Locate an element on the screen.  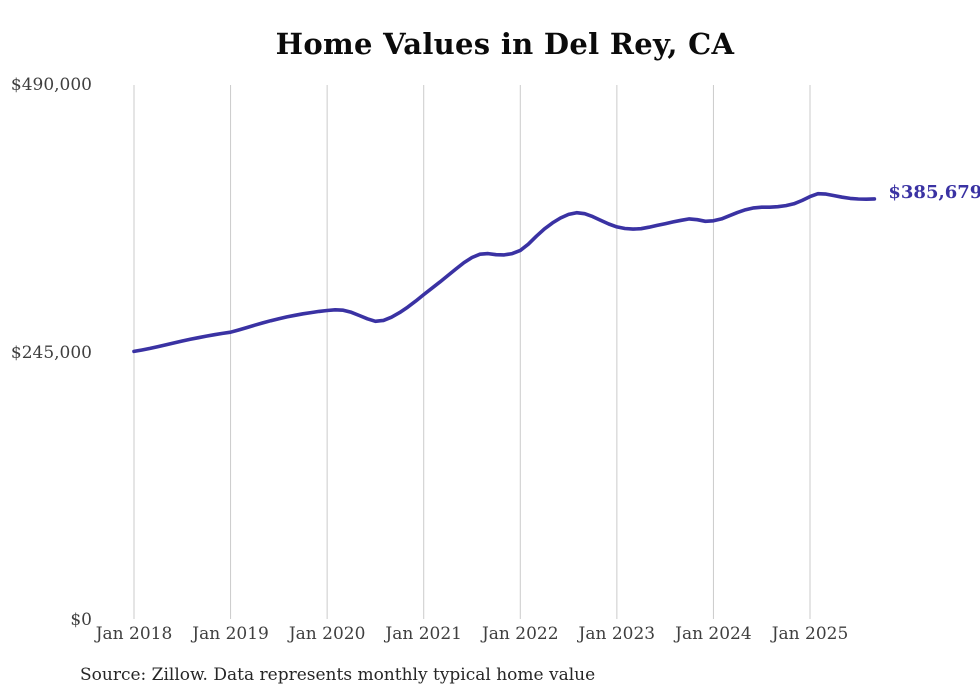
y-tick-label: $0 is located at coordinates (81, 620).